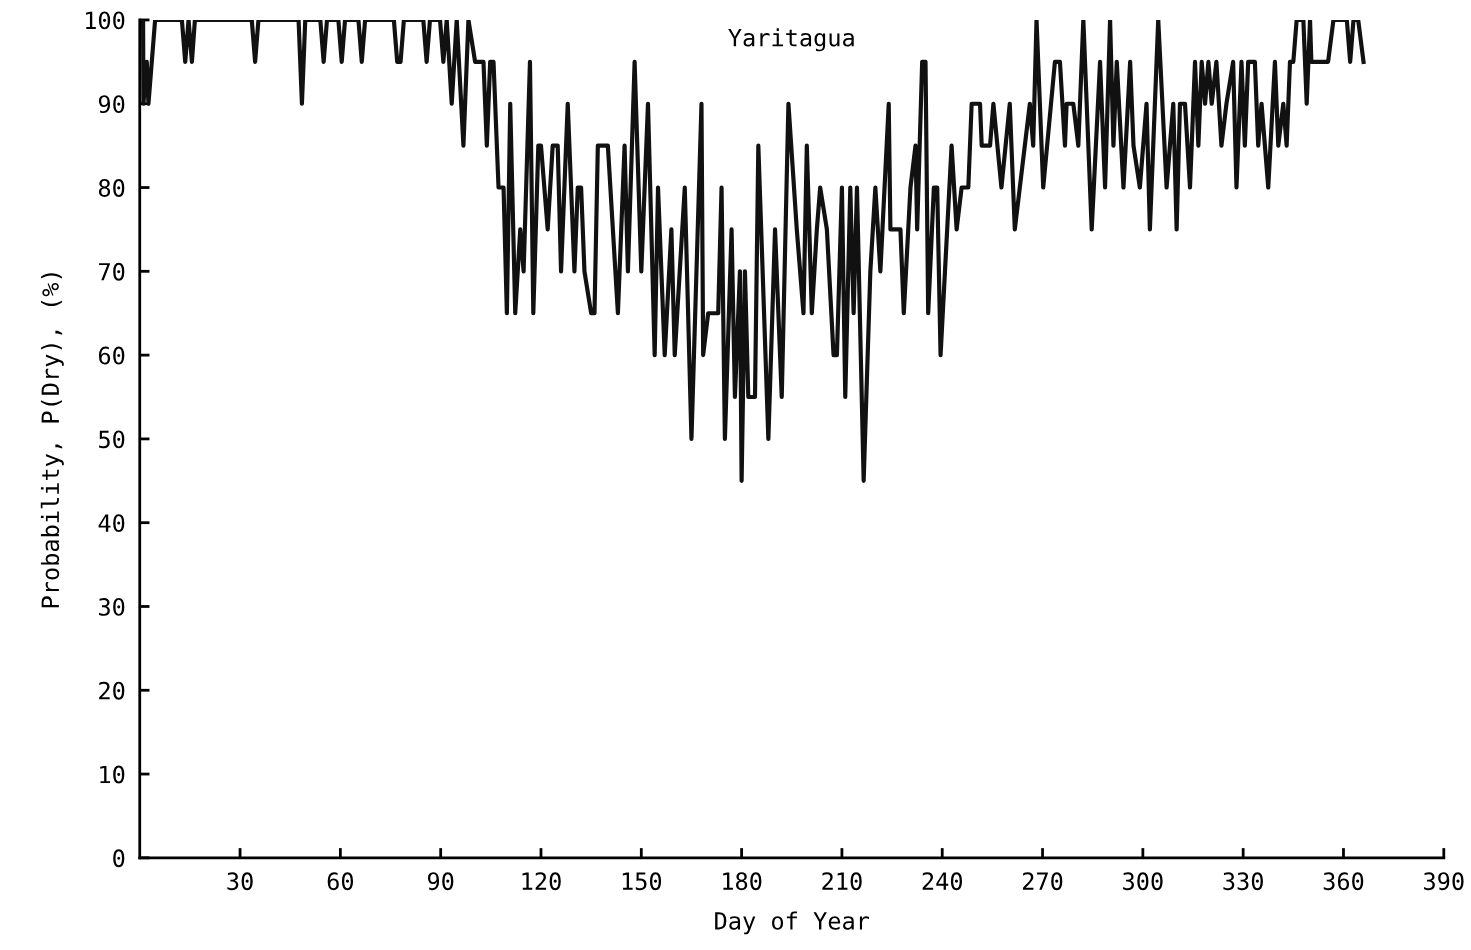 The height and width of the screenshot is (950, 1471). I want to click on x-tick-label: 180, so click(742, 881).